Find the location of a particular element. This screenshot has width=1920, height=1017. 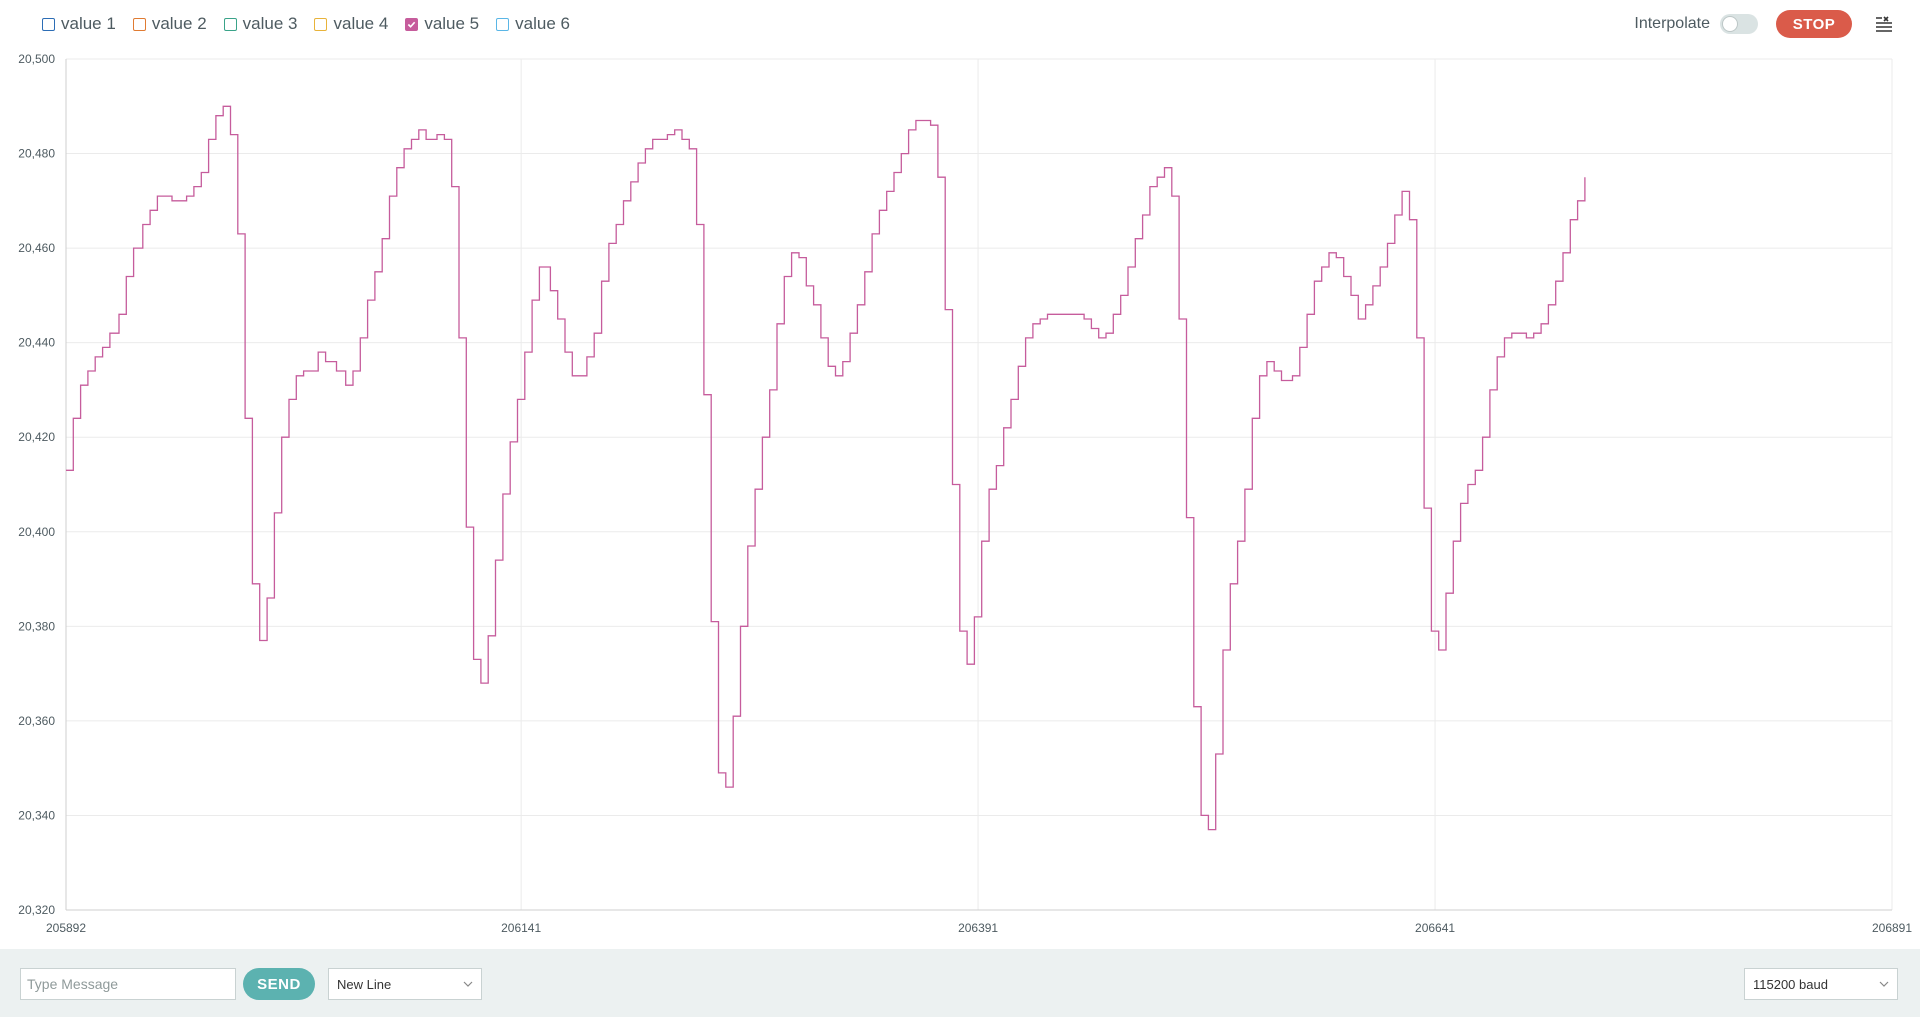

legend-item-value-2: value 2 is located at coordinates (169, 24).